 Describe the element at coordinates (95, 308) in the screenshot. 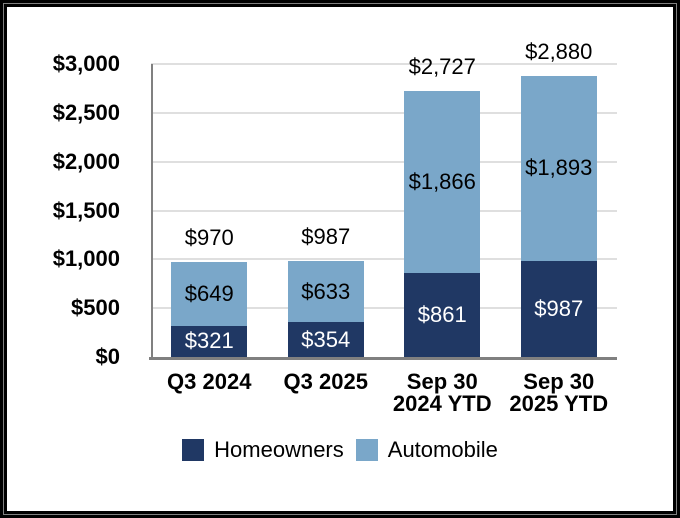

I see `y-tick-label: $500` at that location.